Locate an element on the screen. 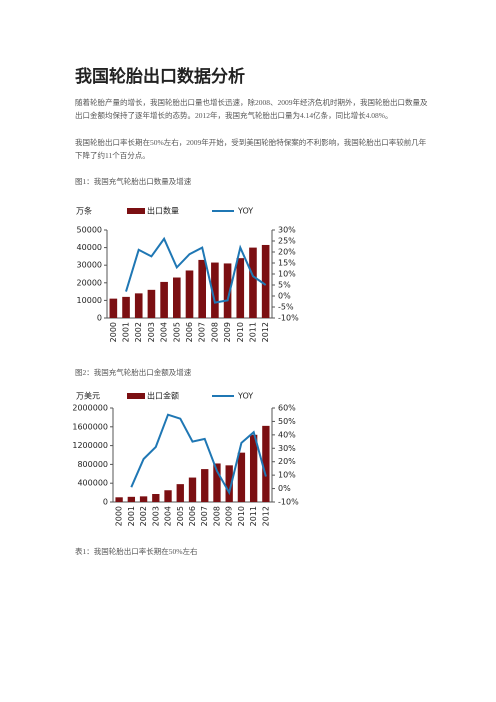 The width and height of the screenshot is (496, 702). figure-caption: 图2：我国充气轮胎出口金额及增速 is located at coordinates (133, 372).